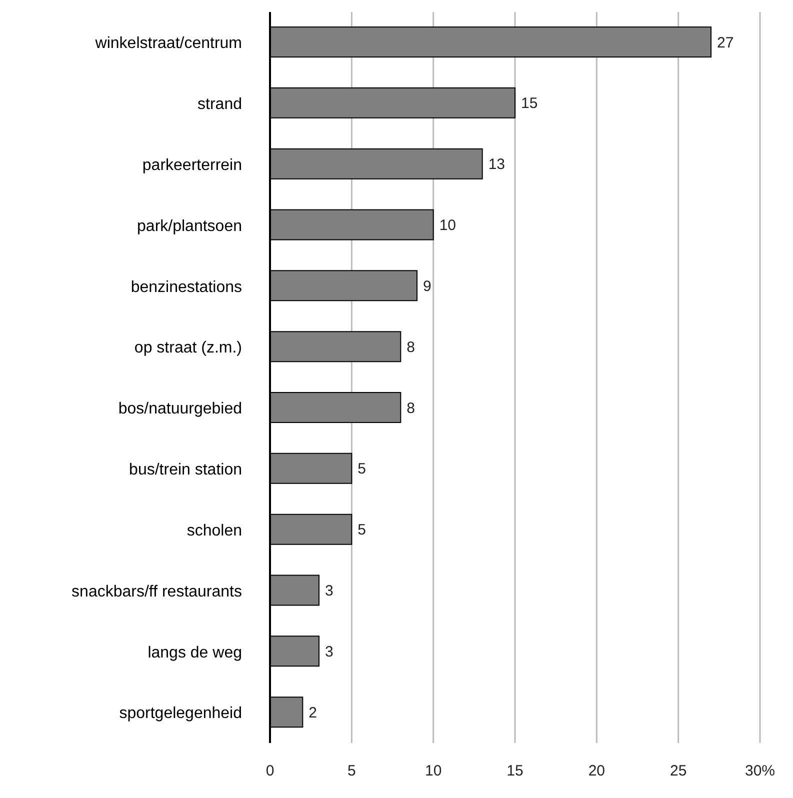  I want to click on y-tick-label: snackbars/ff restaurants, so click(157, 591).